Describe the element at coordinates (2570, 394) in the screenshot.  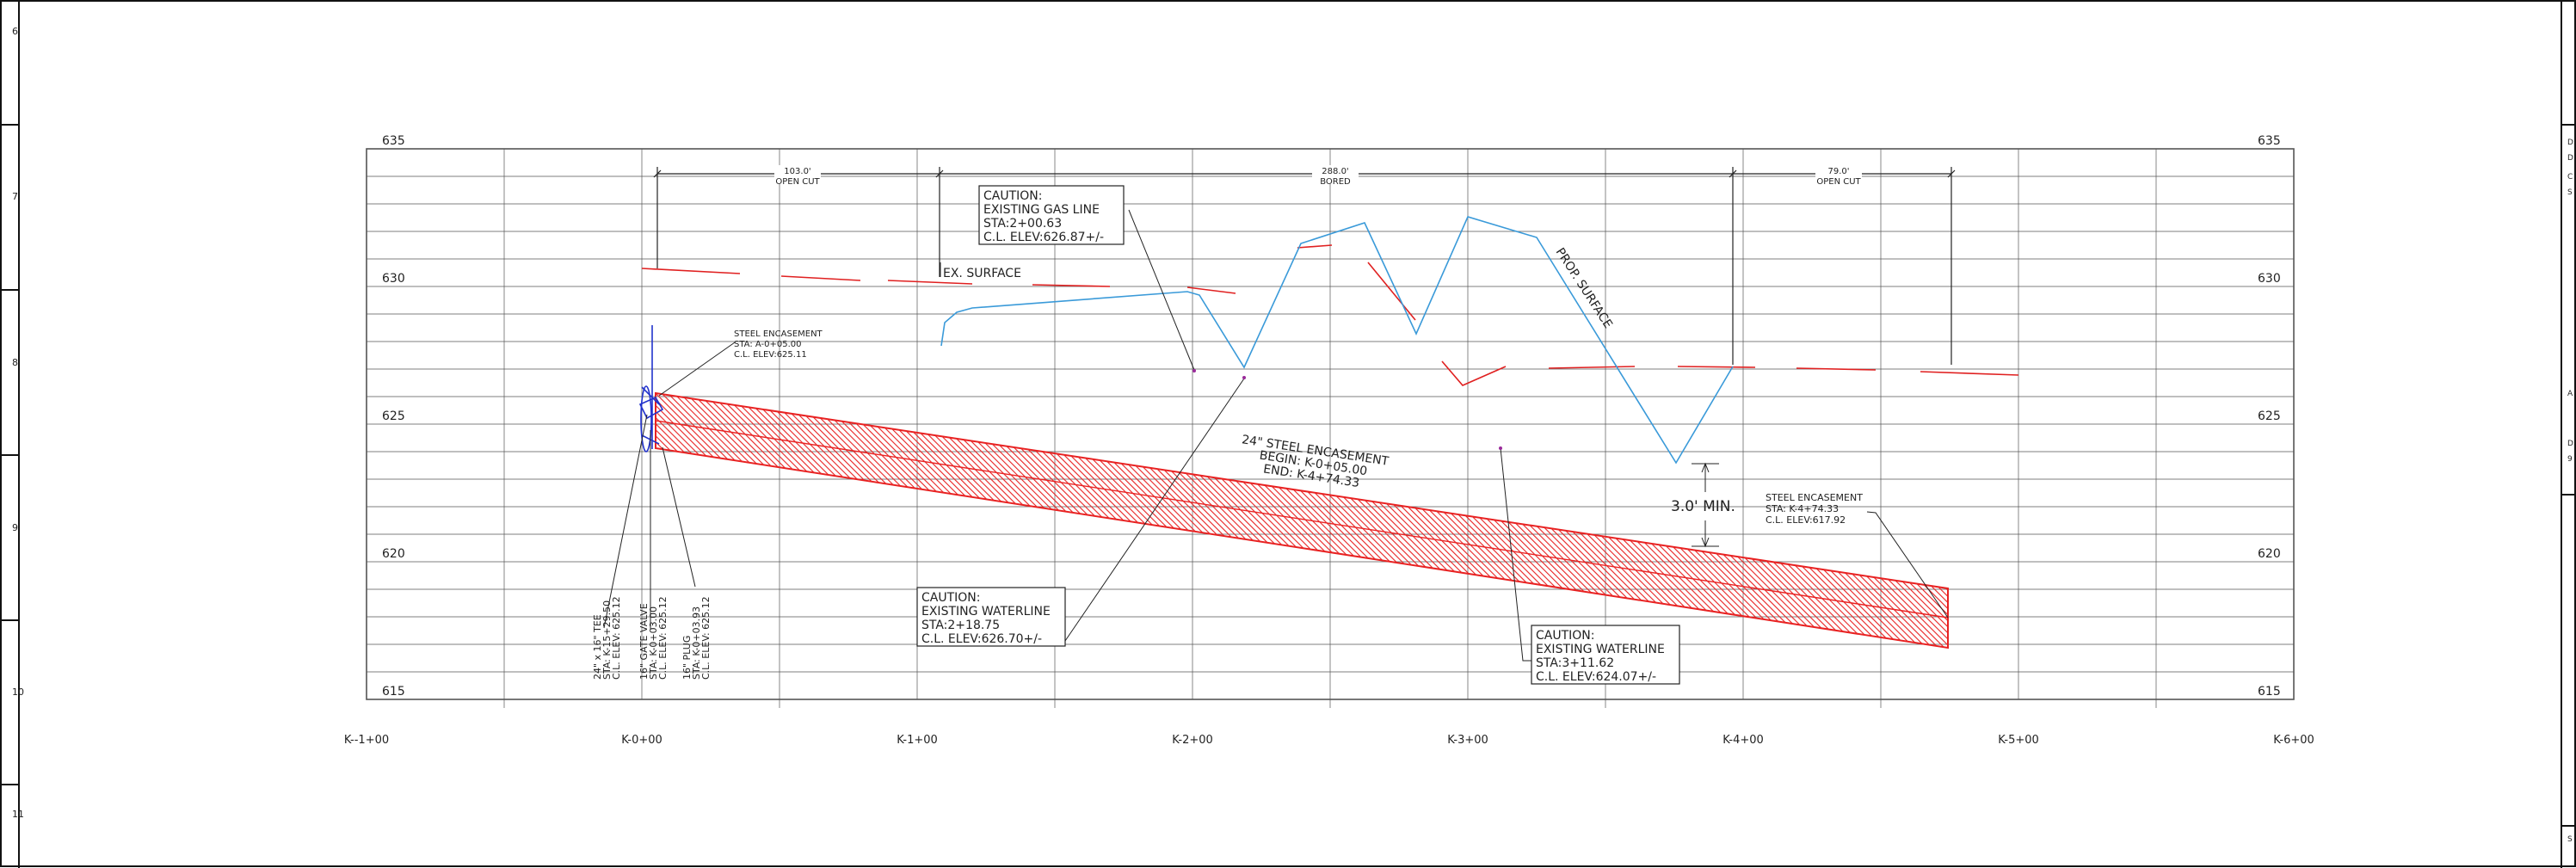
I see `svg-text: A` at that location.